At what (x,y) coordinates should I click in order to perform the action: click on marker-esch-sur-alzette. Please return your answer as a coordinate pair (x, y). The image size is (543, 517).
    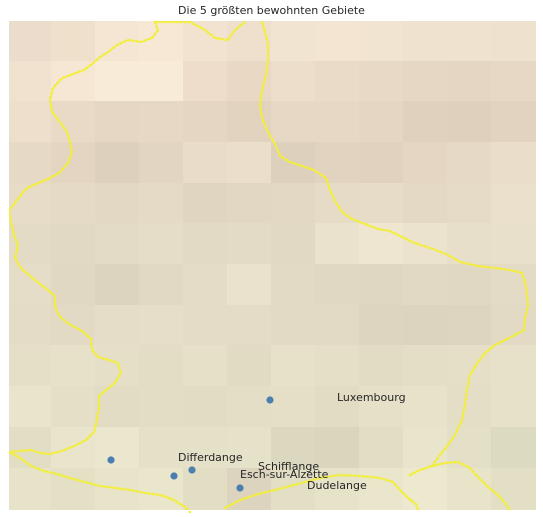
    Looking at the image, I should click on (240, 488).